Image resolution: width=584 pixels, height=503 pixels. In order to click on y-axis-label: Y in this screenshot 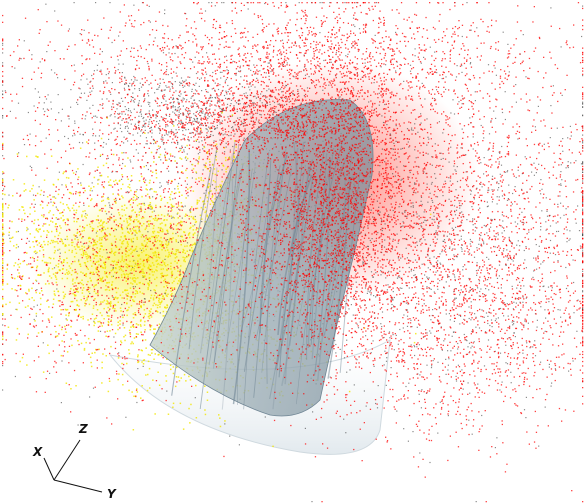, I will do `click(112, 494)`.